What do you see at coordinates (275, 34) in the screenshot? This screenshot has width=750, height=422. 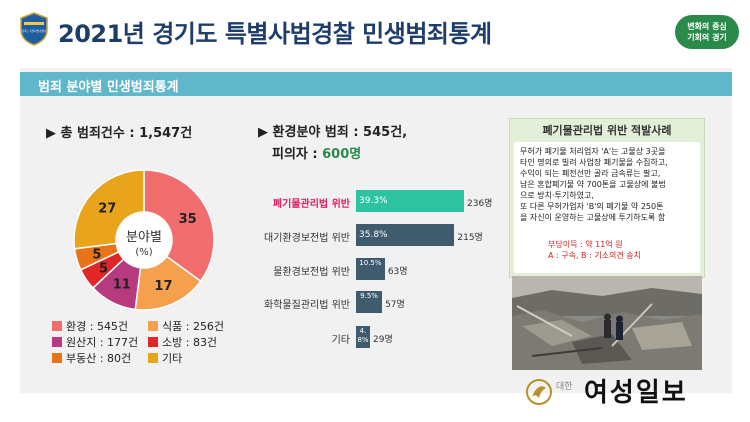 I see `page-title: 2021년 경기도 특별사법경찰 민생범죄통계` at bounding box center [275, 34].